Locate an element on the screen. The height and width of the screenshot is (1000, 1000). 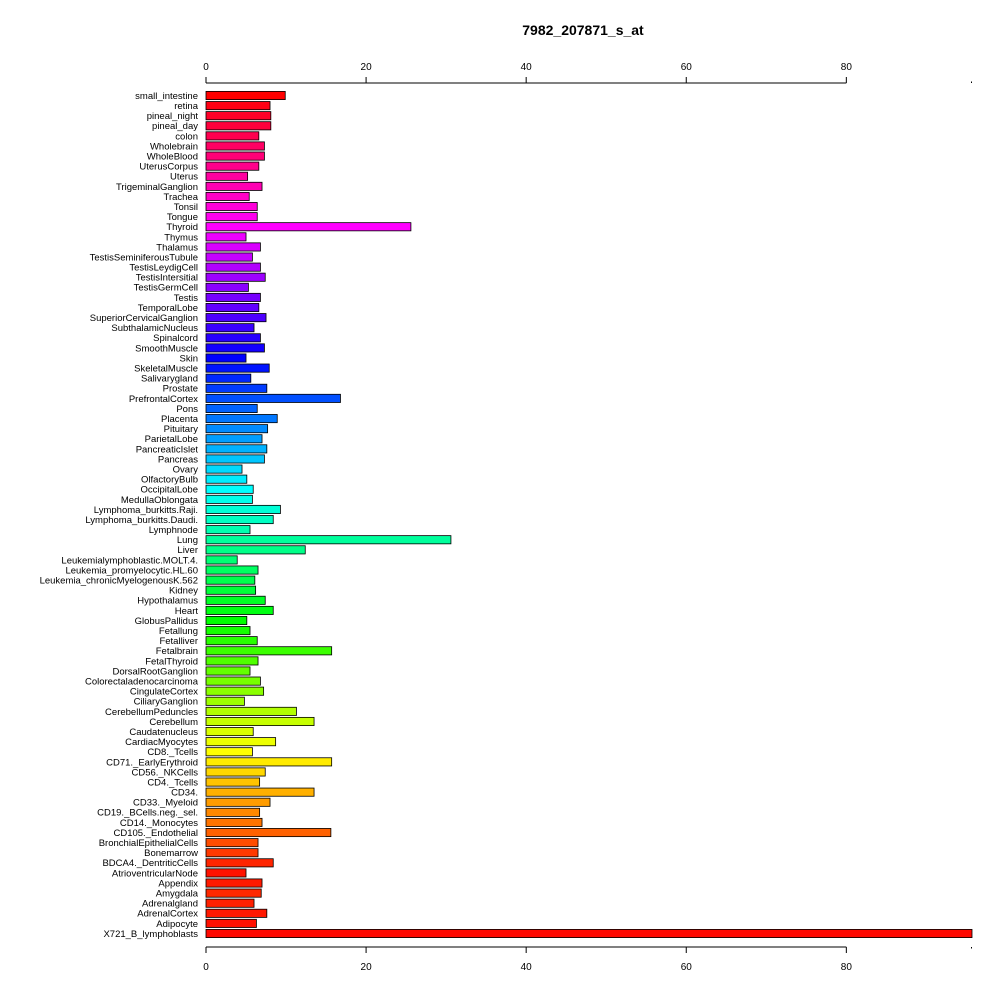
category-label: CerebellumPeduncles is located at coordinates (151, 712).